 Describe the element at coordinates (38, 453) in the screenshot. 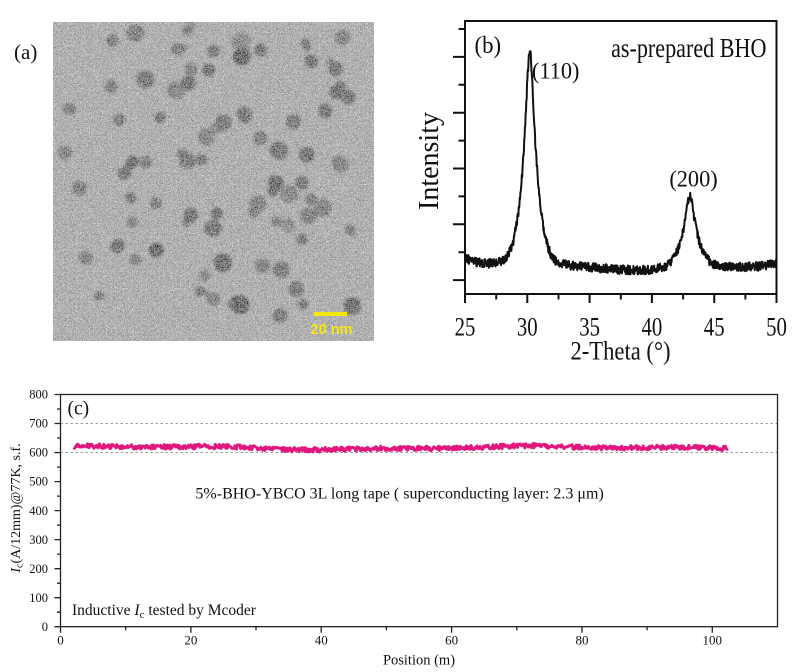

I see `svg-text: 600` at that location.